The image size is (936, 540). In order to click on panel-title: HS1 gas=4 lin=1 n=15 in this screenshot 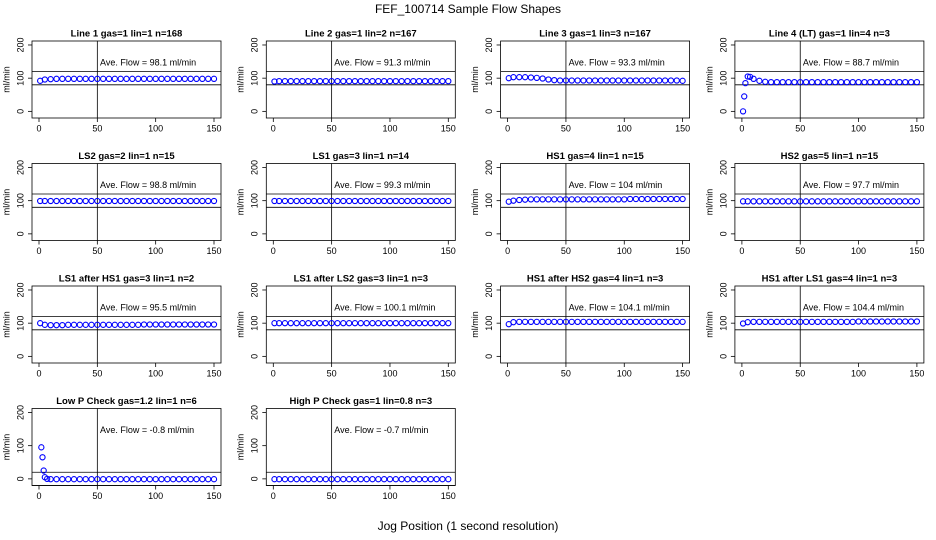, I will do `click(595, 156)`.